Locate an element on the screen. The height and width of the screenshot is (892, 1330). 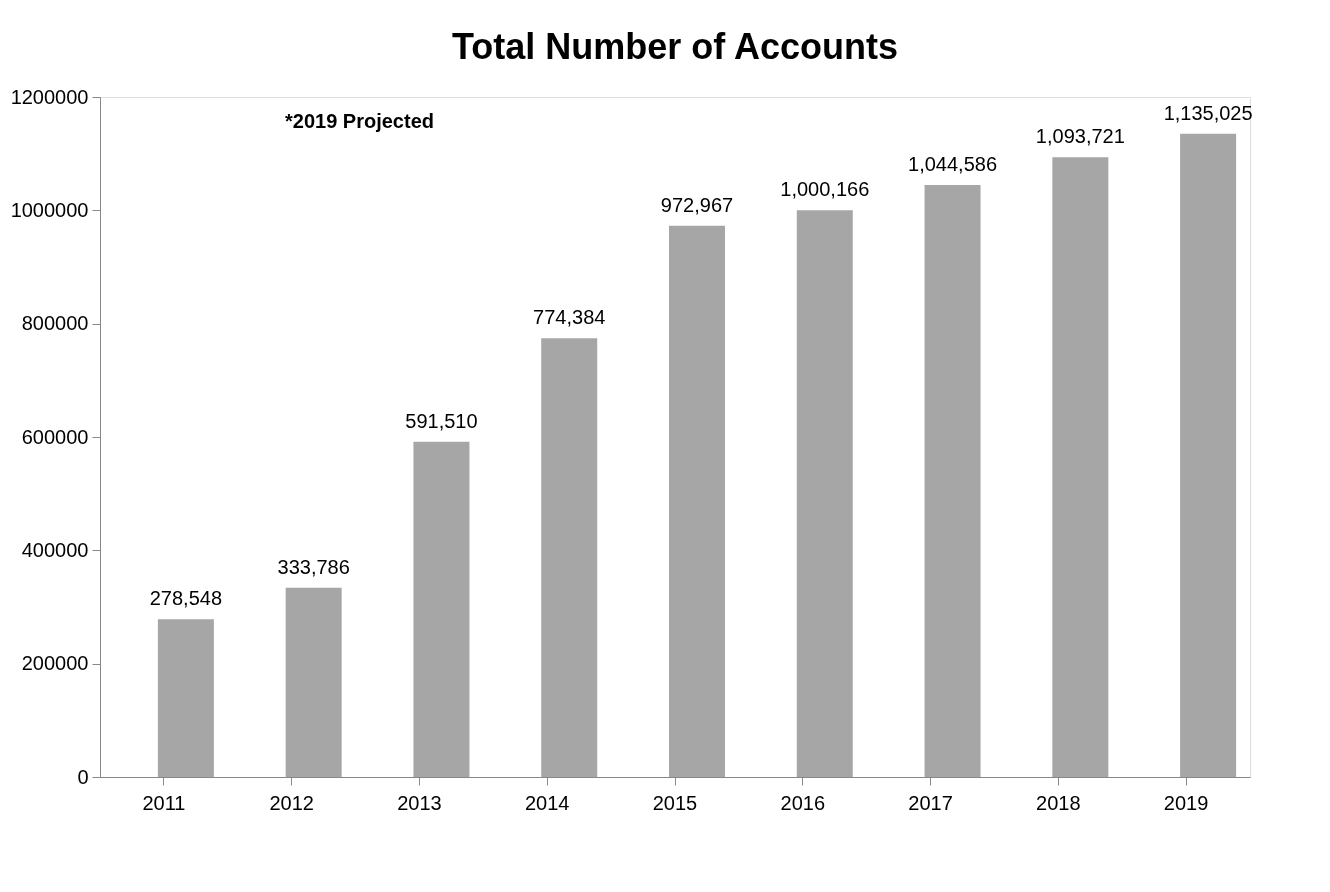
x-tick-label: 2016 is located at coordinates (803, 802).